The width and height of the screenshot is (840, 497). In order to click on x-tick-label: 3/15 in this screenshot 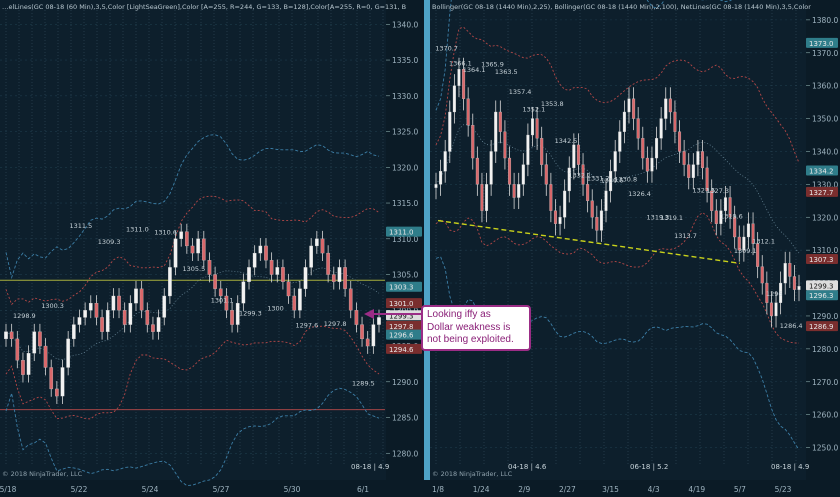, I will do `click(610, 489)`.